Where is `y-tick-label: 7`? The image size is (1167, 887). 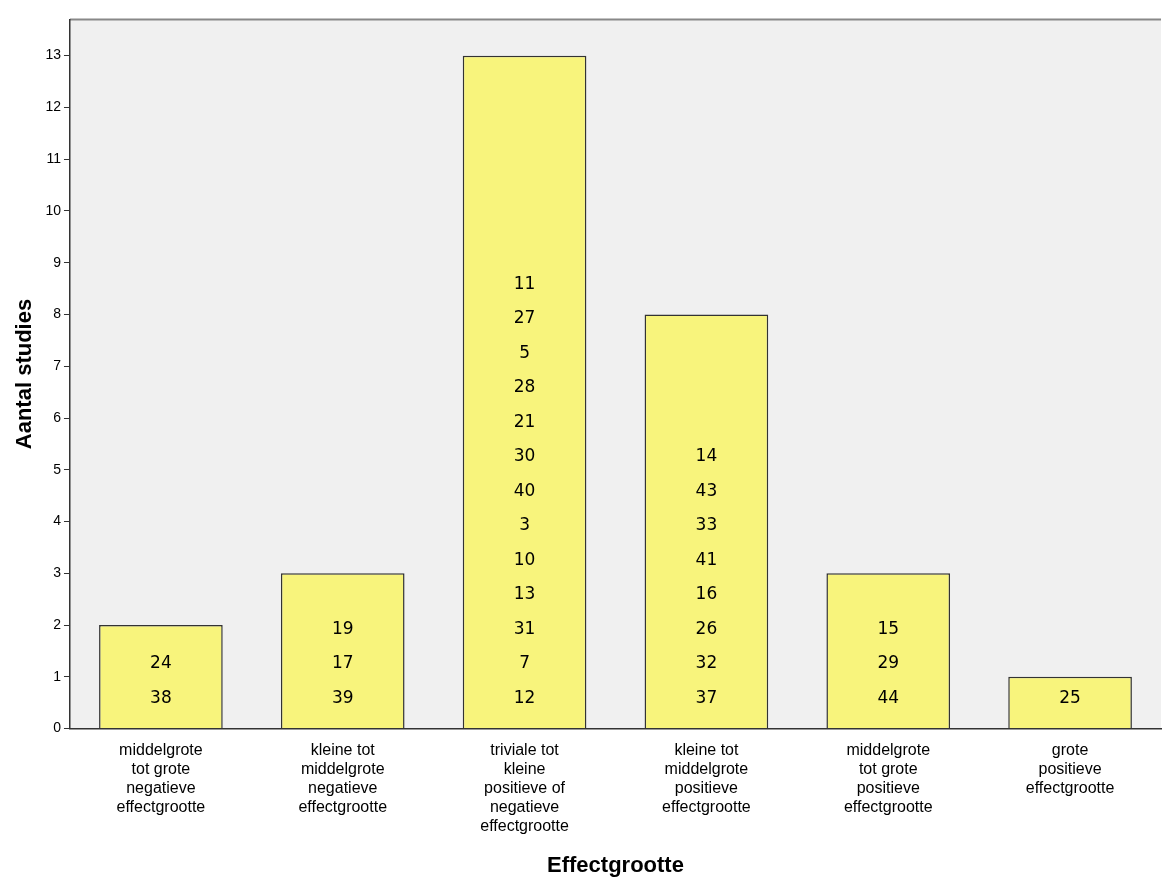
y-tick-label: 7 is located at coordinates (57, 365).